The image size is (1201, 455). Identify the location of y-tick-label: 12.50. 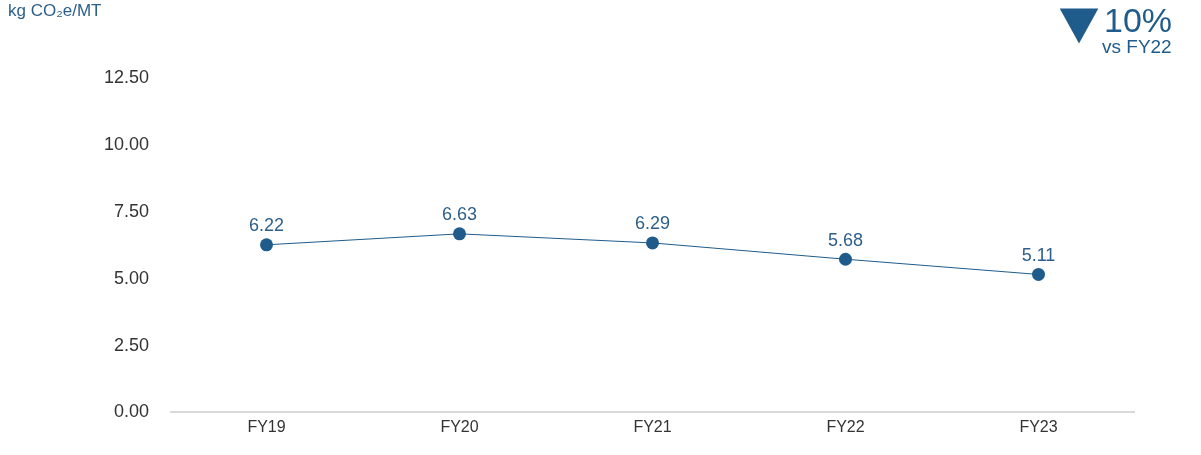
(126, 77).